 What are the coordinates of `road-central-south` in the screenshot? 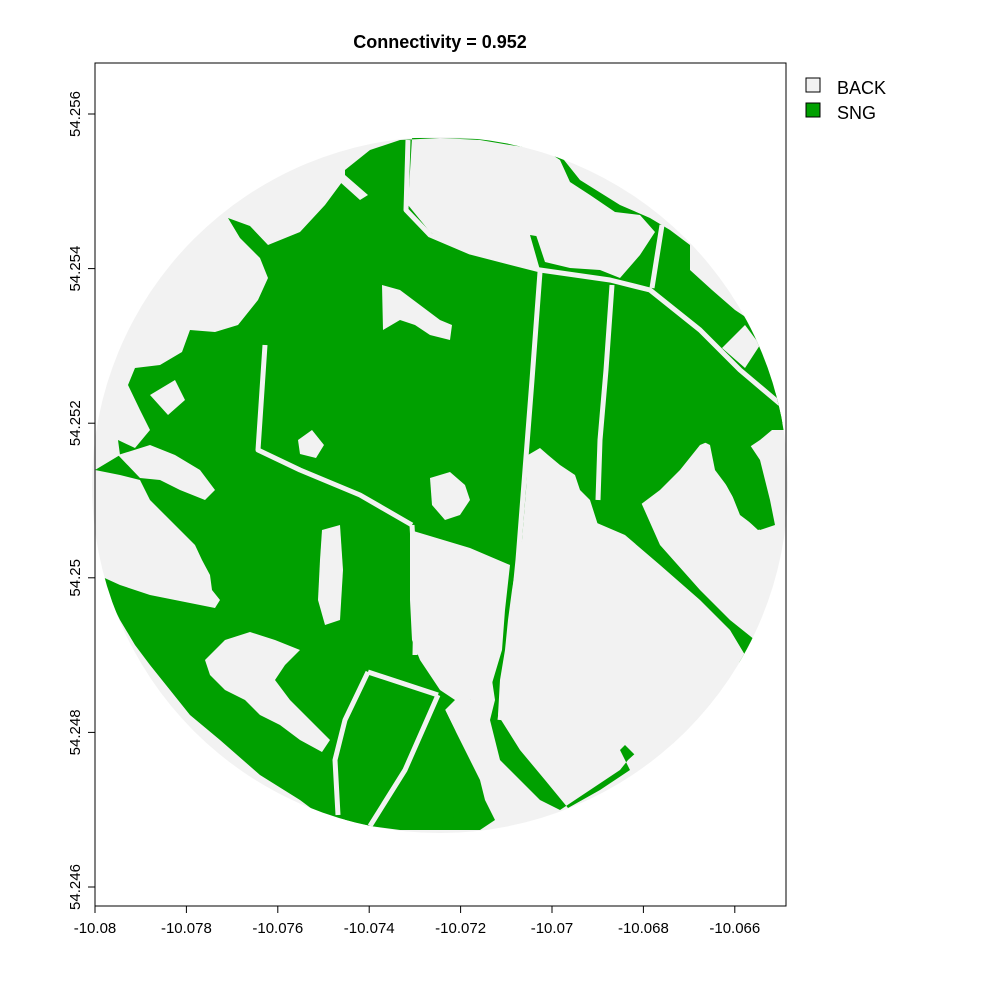 It's located at (414, 590).